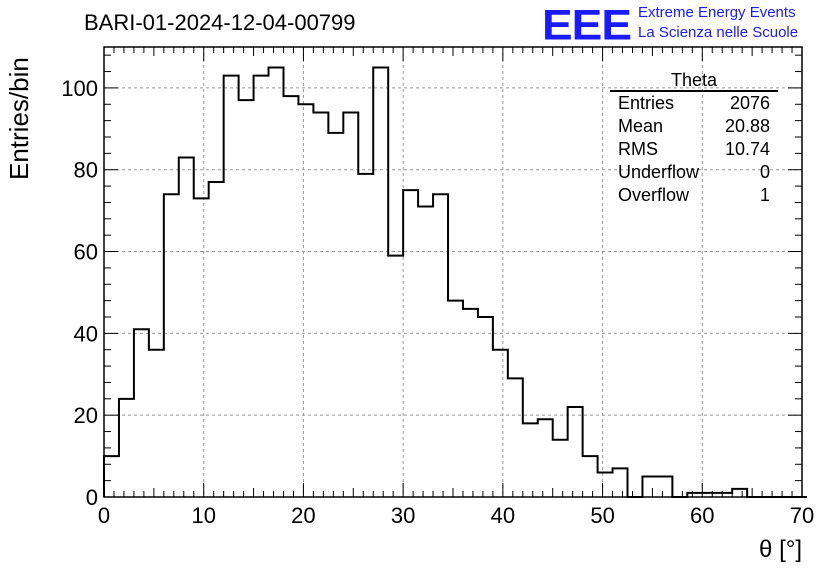 This screenshot has width=836, height=572. Describe the element at coordinates (86, 415) in the screenshot. I see `y-tick-label: 20` at that location.